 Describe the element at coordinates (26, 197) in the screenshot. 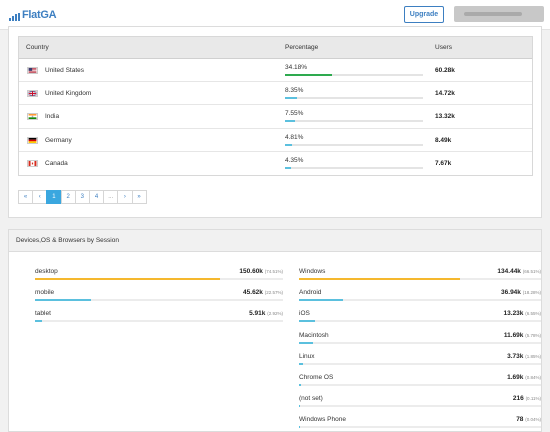

I see `pagination-first-button: «` at that location.